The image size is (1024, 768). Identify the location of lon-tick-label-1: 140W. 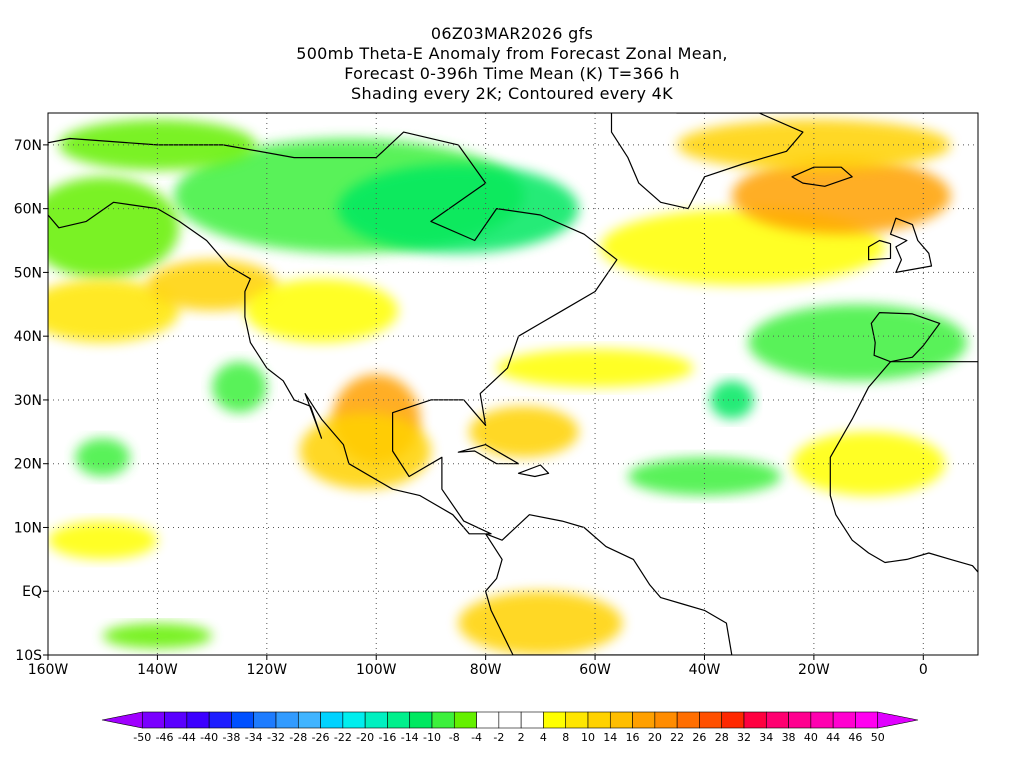
(157, 670).